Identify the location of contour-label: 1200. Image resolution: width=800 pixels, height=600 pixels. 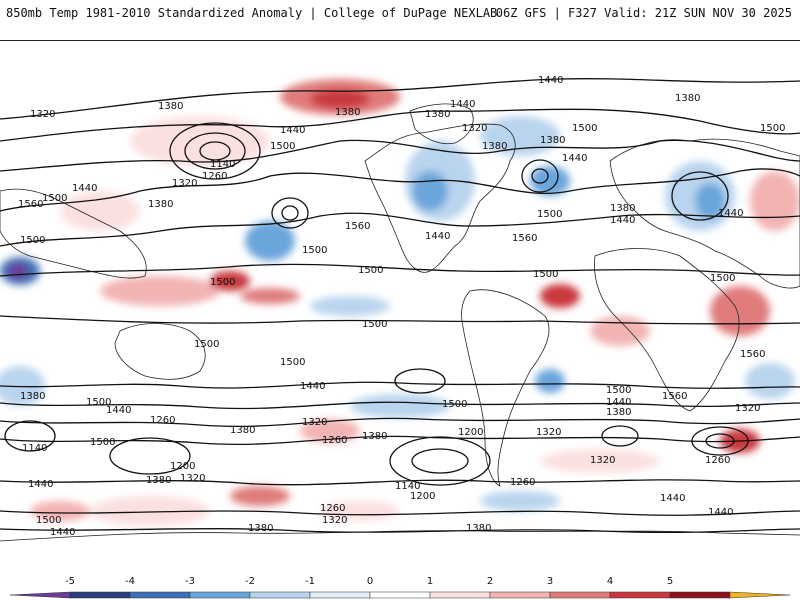
(182, 466).